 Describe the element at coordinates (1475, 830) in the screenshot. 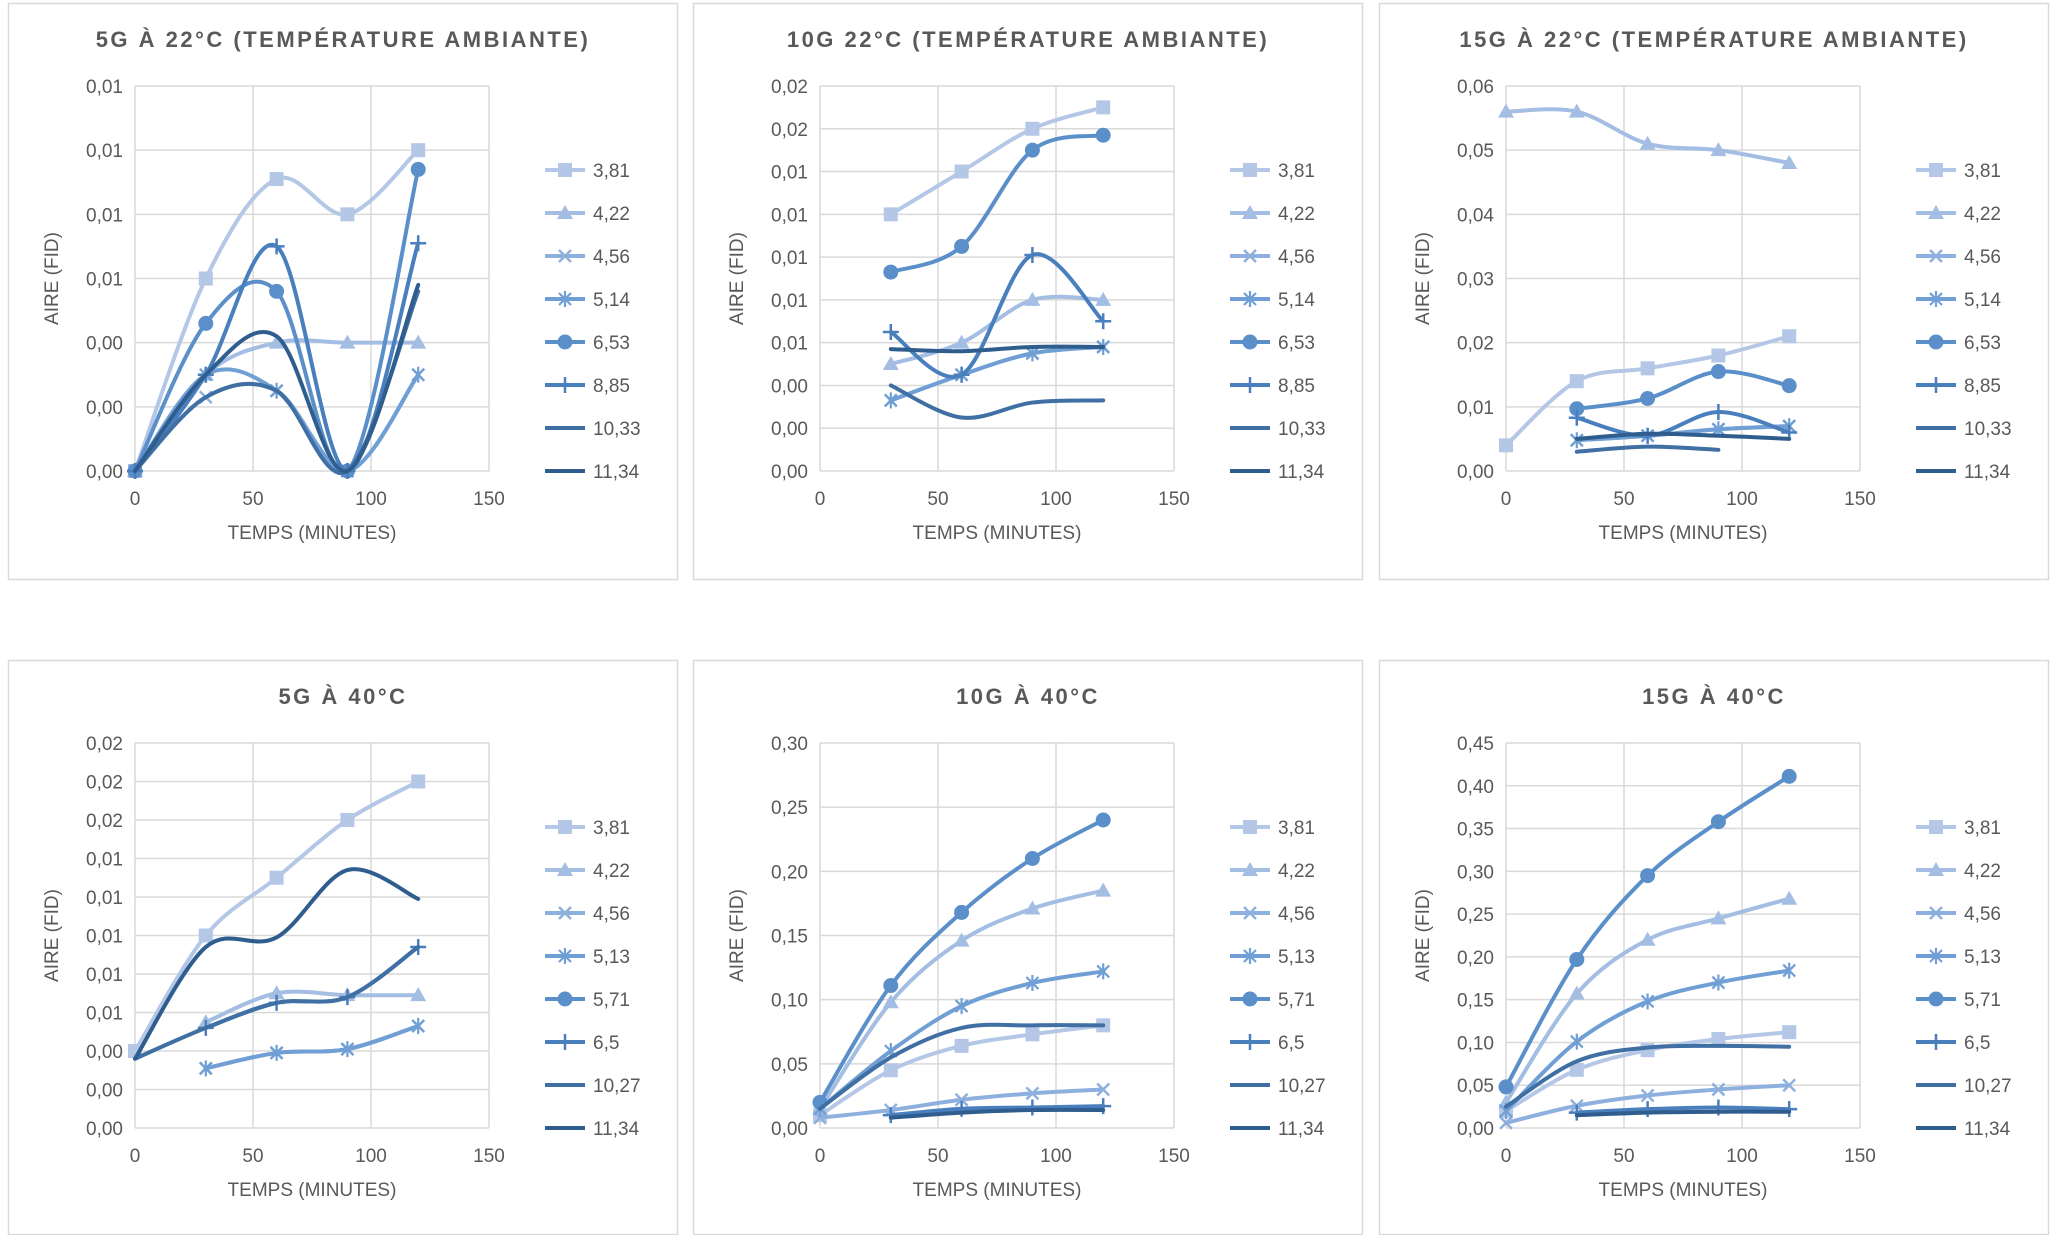

I see `y-tick-label: 0,35` at that location.